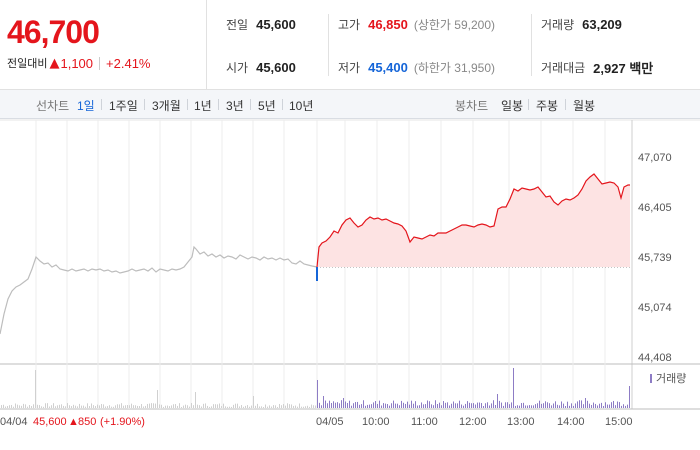  Describe the element at coordinates (547, 106) in the screenshot. I see `candle-weekly-button: 주봉` at that location.